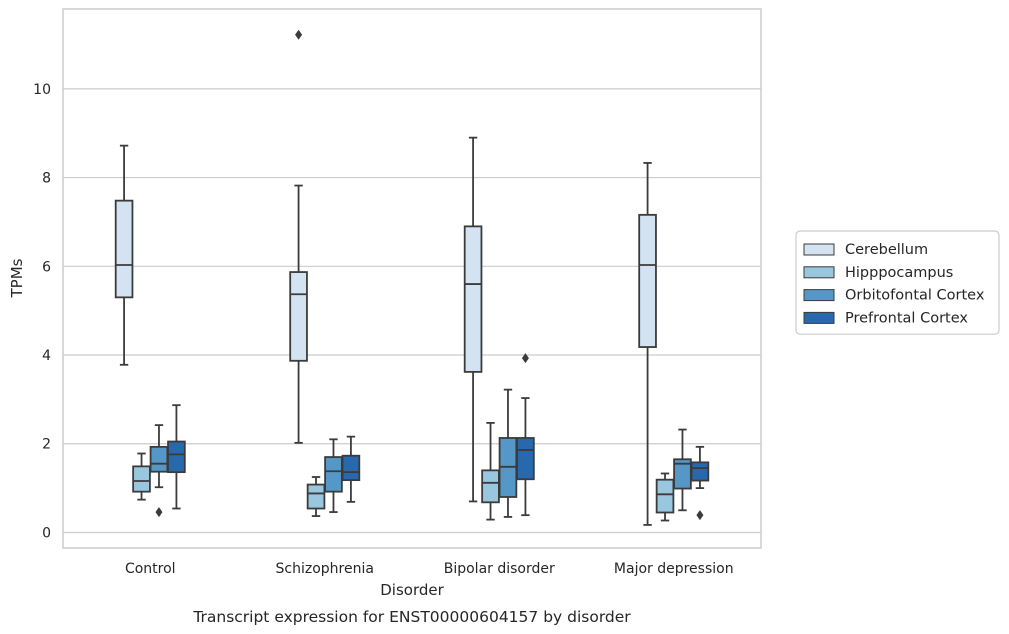 Image resolution: width=1009 pixels, height=634 pixels. I want to click on y-tick-label: 6, so click(46, 267).